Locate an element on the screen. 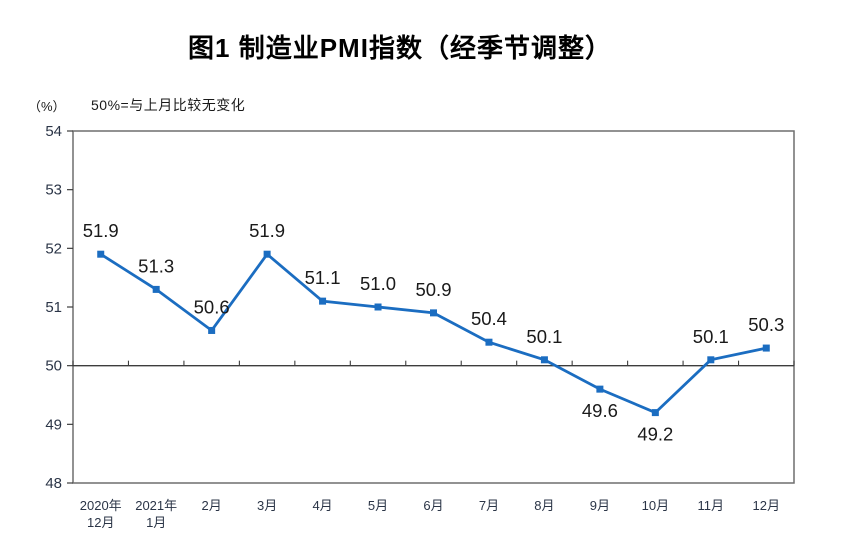  x-axis-label: 2020年 12月 is located at coordinates (101, 514).